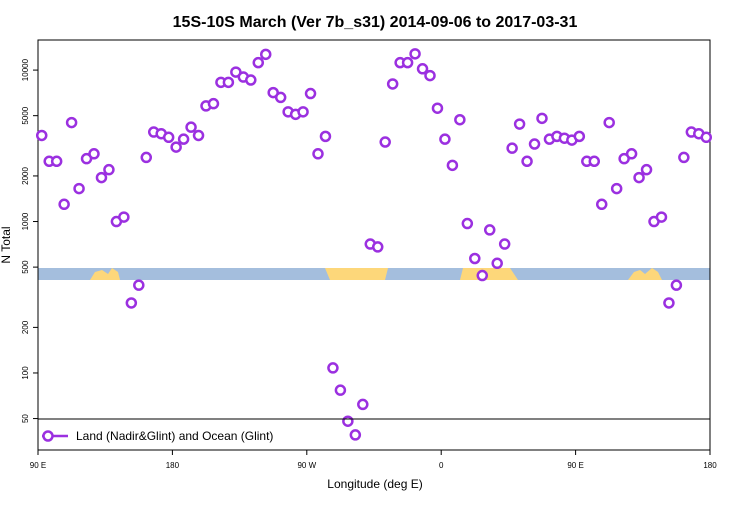  I want to click on legend-label: Land (Nadir&Glint) and Ocean (Glint), so click(174, 436).